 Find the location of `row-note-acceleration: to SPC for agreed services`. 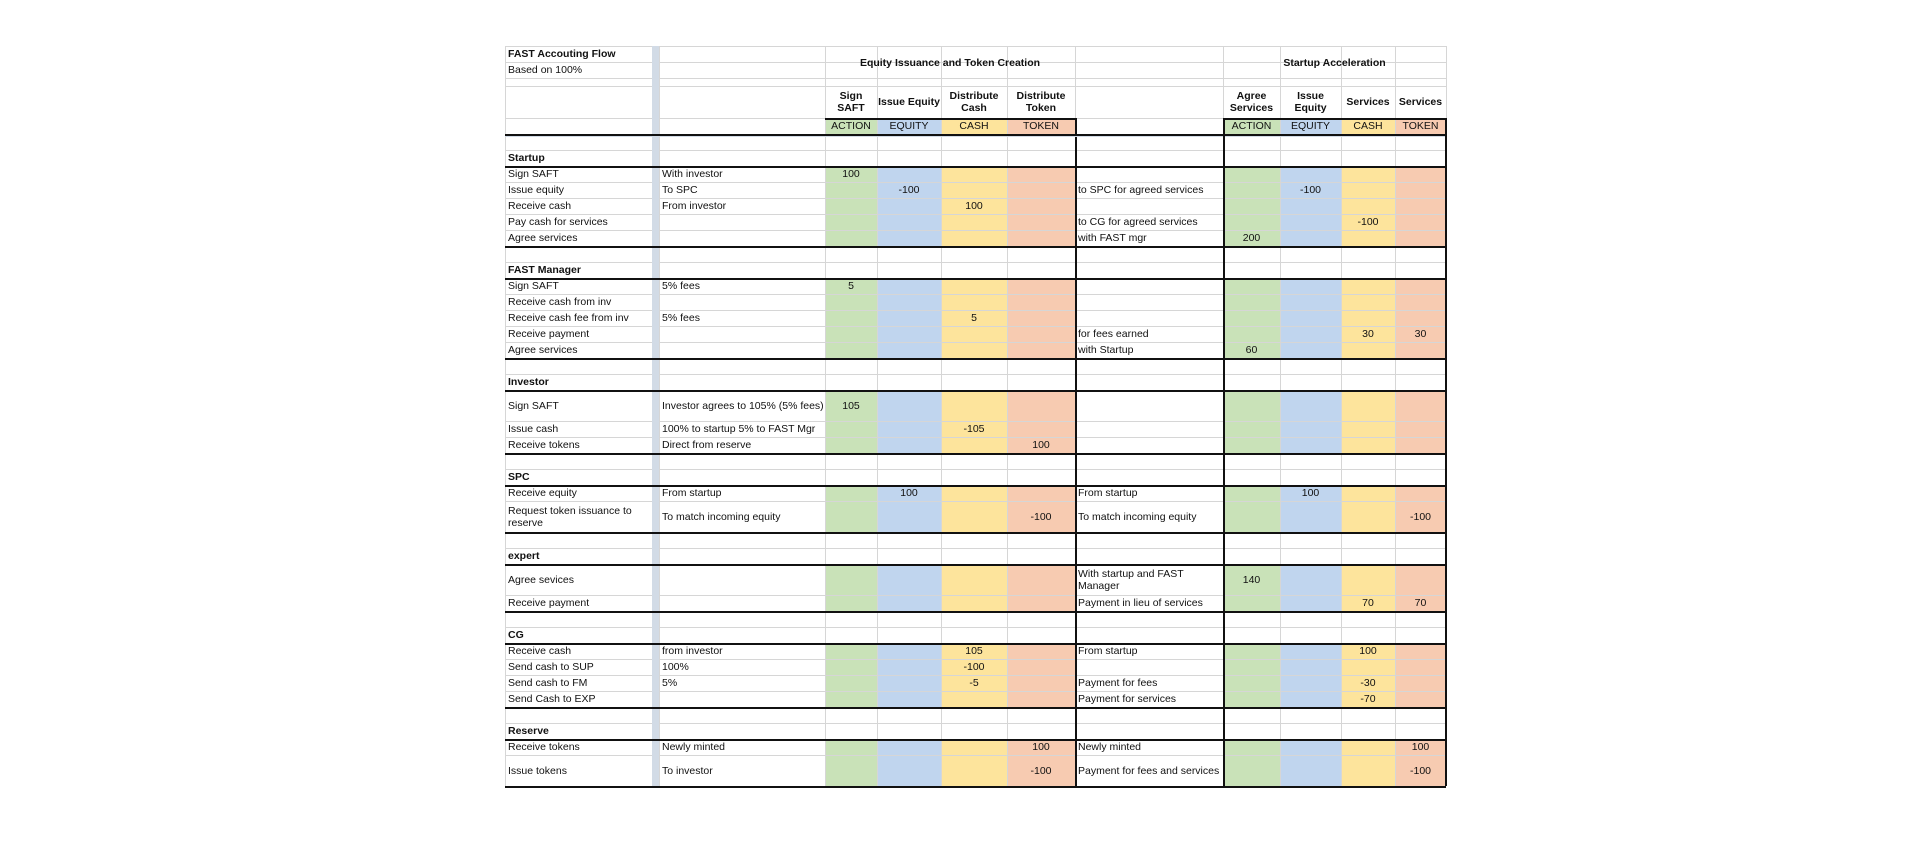

row-note-acceleration: to SPC for agreed services is located at coordinates (1141, 190).